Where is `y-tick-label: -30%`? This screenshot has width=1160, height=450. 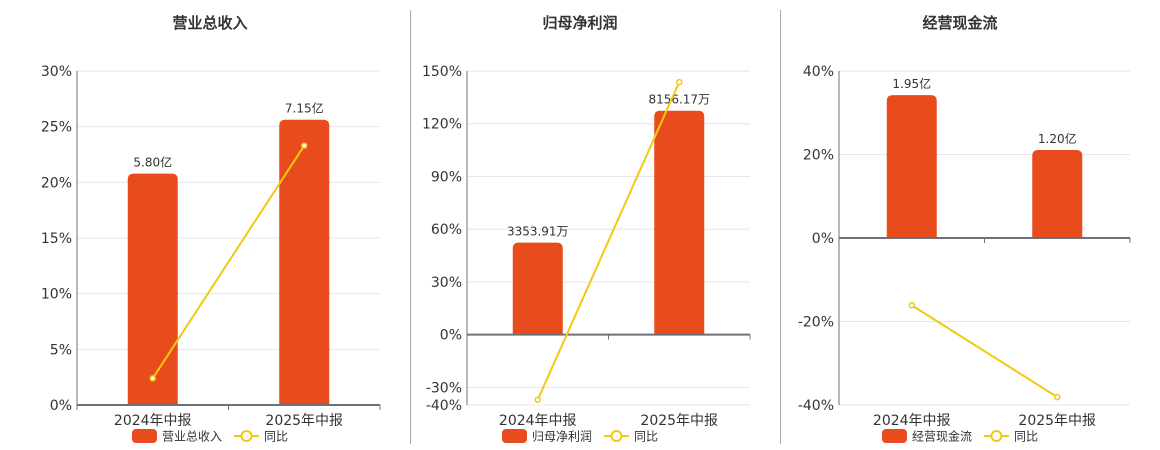
y-tick-label: -30% is located at coordinates (444, 388).